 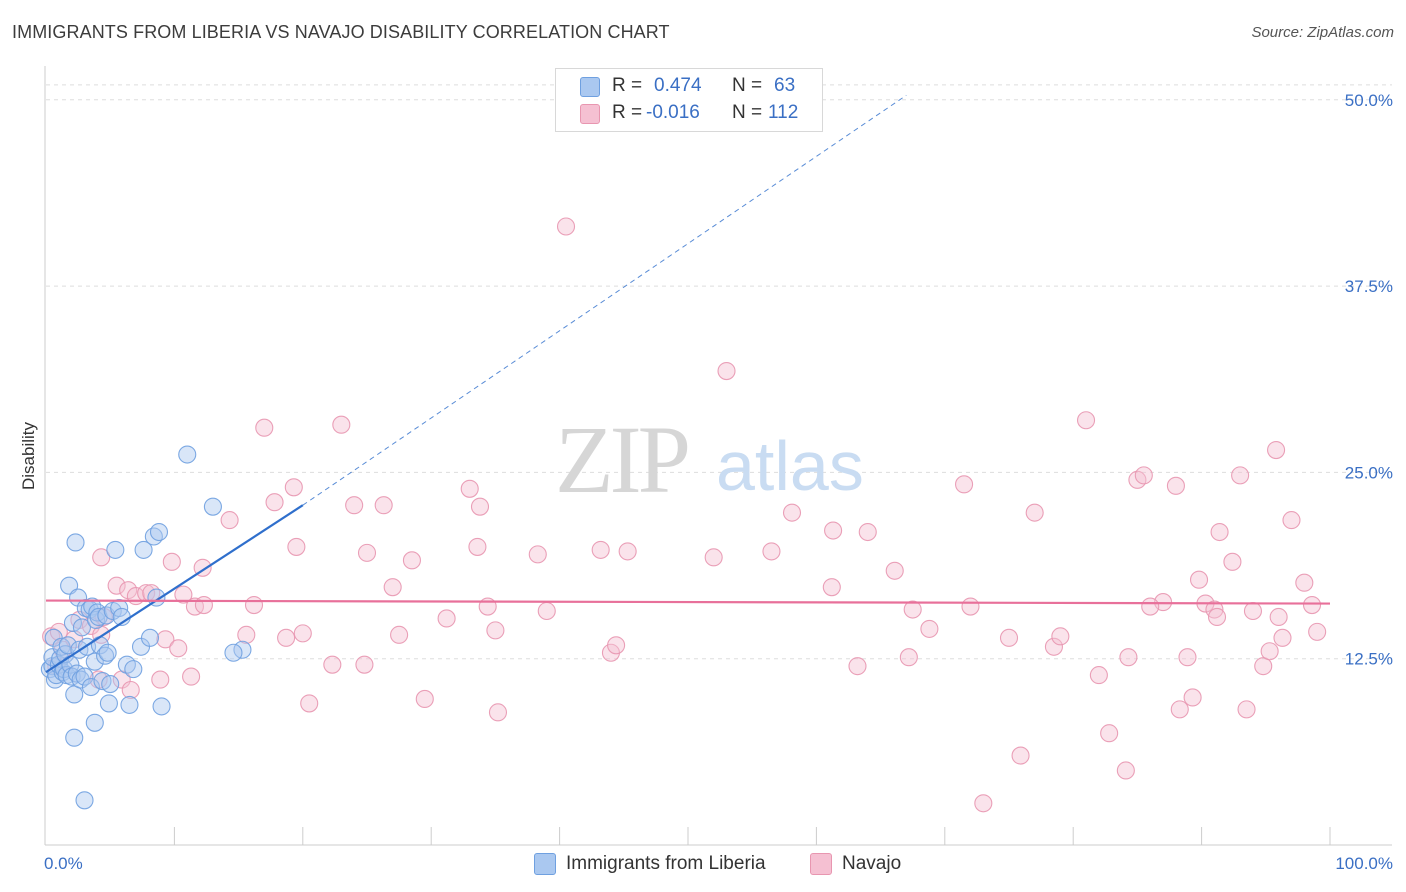 I want to click on legend-swatch-navajo, so click(x=590, y=114).